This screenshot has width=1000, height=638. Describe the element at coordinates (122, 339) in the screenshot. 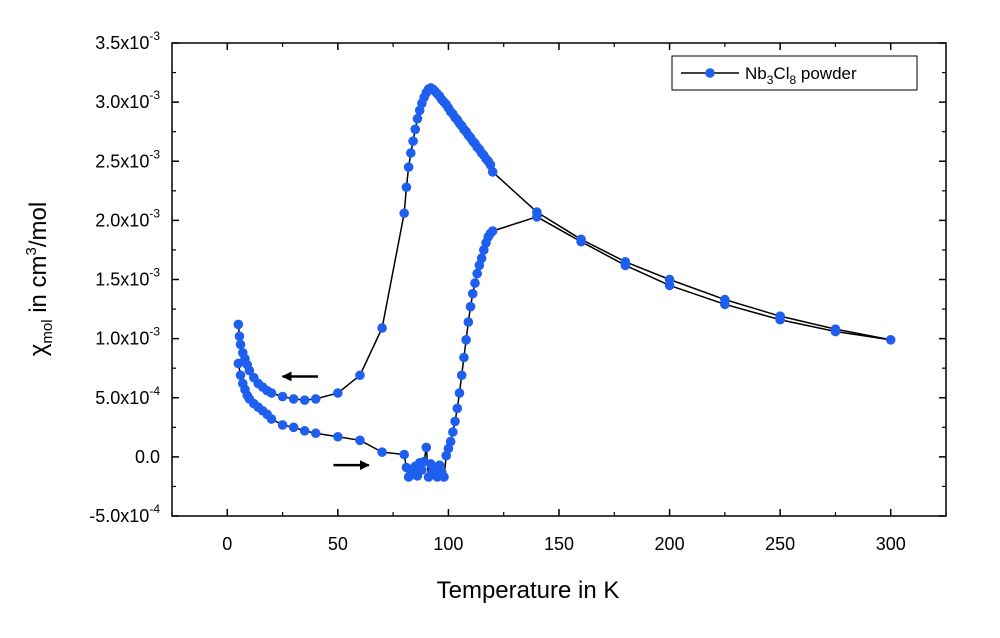

I see `y-tick-mantissa: 1.0x10` at that location.